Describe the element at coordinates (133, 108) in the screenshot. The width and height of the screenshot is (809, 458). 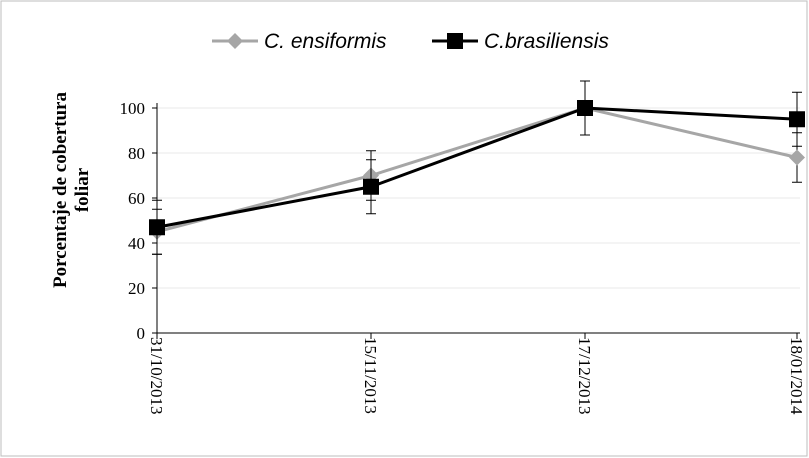
I see `y-tick-label: 100` at that location.